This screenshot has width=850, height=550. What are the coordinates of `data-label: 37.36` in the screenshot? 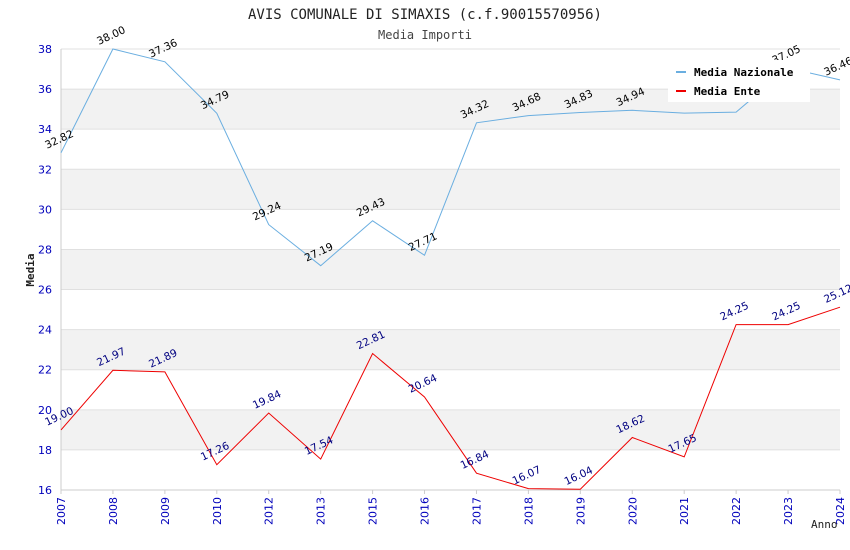 It's located at (163, 49).